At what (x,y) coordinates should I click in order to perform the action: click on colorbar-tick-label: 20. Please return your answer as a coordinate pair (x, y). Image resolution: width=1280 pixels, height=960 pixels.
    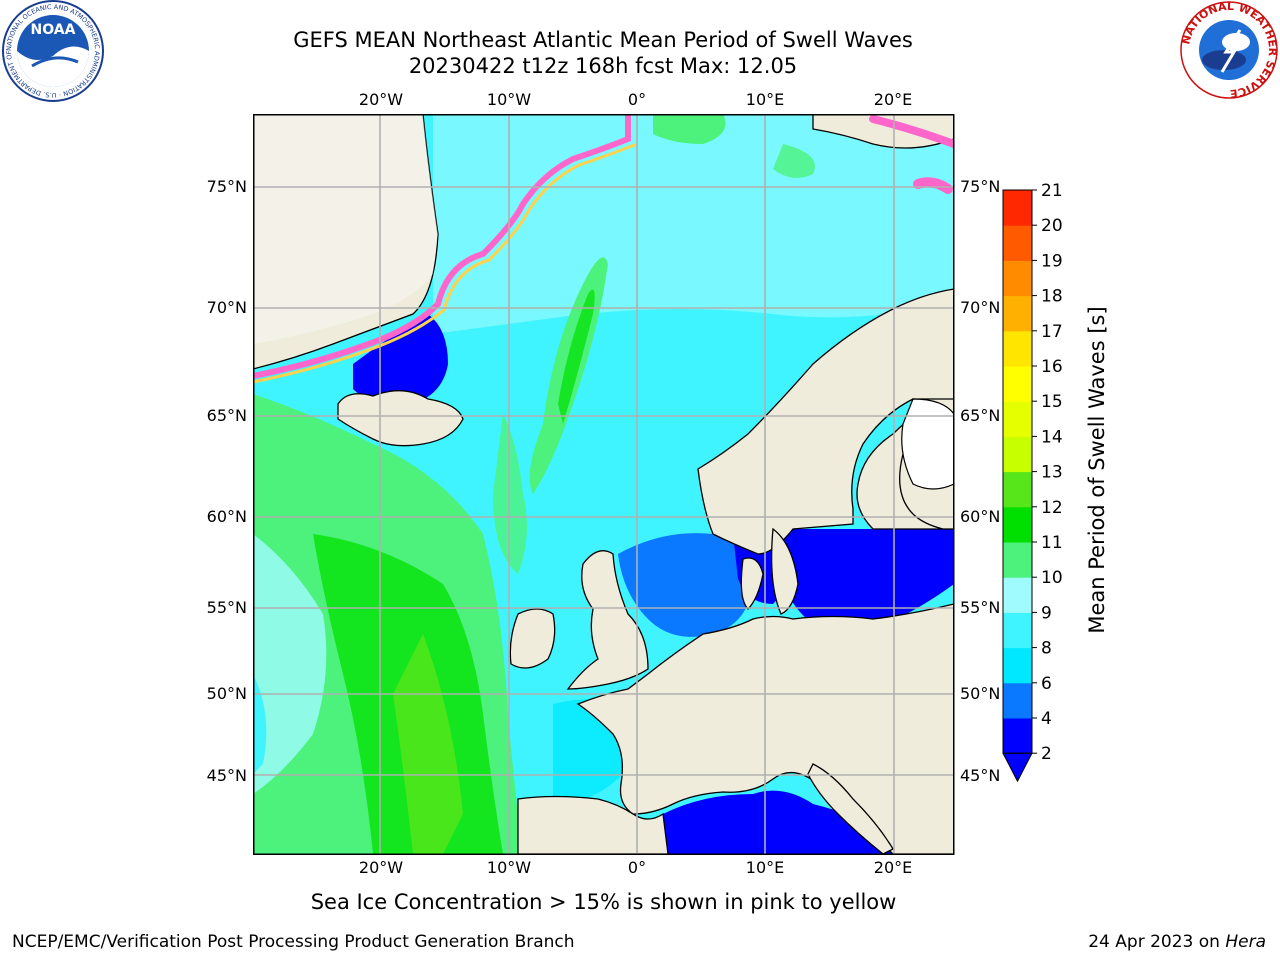
    Looking at the image, I should click on (1052, 226).